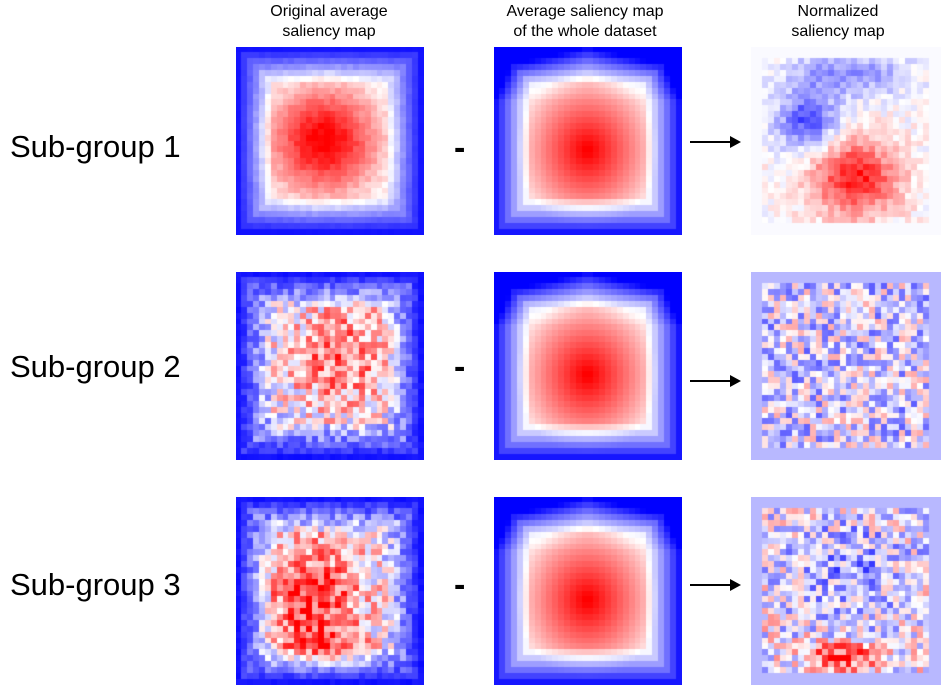 This screenshot has width=946, height=692. I want to click on header-original-line2: saliency map, so click(329, 31).